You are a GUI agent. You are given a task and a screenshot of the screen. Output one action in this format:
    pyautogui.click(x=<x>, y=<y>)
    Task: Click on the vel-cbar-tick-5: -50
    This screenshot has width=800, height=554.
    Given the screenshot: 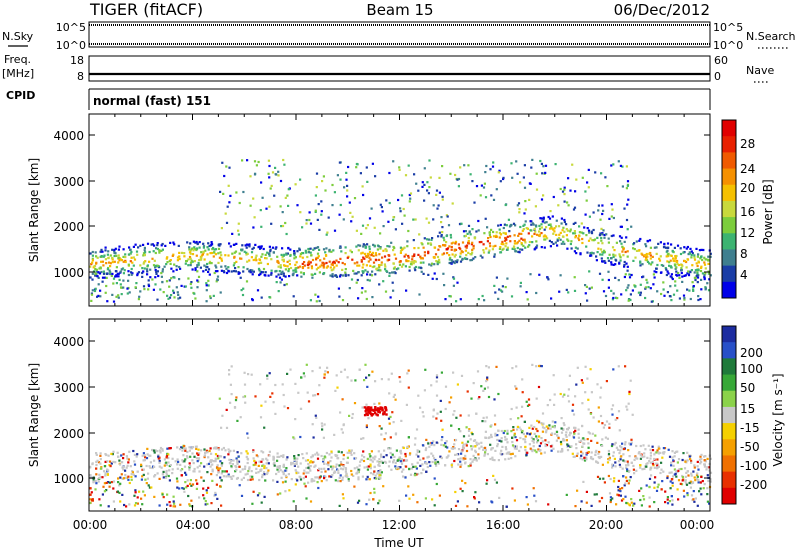 What is the action you would take?
    pyautogui.click(x=750, y=447)
    